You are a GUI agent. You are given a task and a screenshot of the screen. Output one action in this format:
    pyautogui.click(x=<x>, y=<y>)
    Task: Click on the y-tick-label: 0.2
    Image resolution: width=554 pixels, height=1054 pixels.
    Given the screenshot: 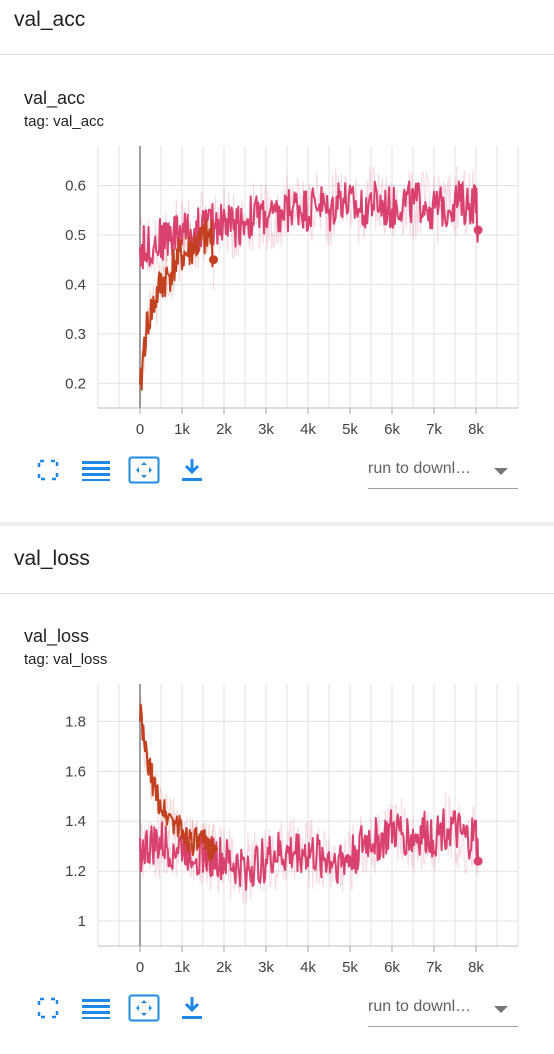 What is the action you would take?
    pyautogui.click(x=75, y=383)
    